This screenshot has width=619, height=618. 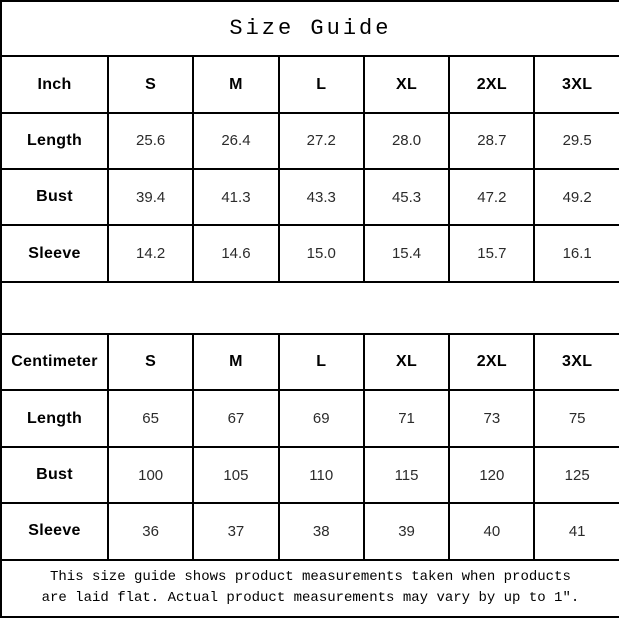 What do you see at coordinates (321, 253) in the screenshot?
I see `measurement-value: 15.0` at bounding box center [321, 253].